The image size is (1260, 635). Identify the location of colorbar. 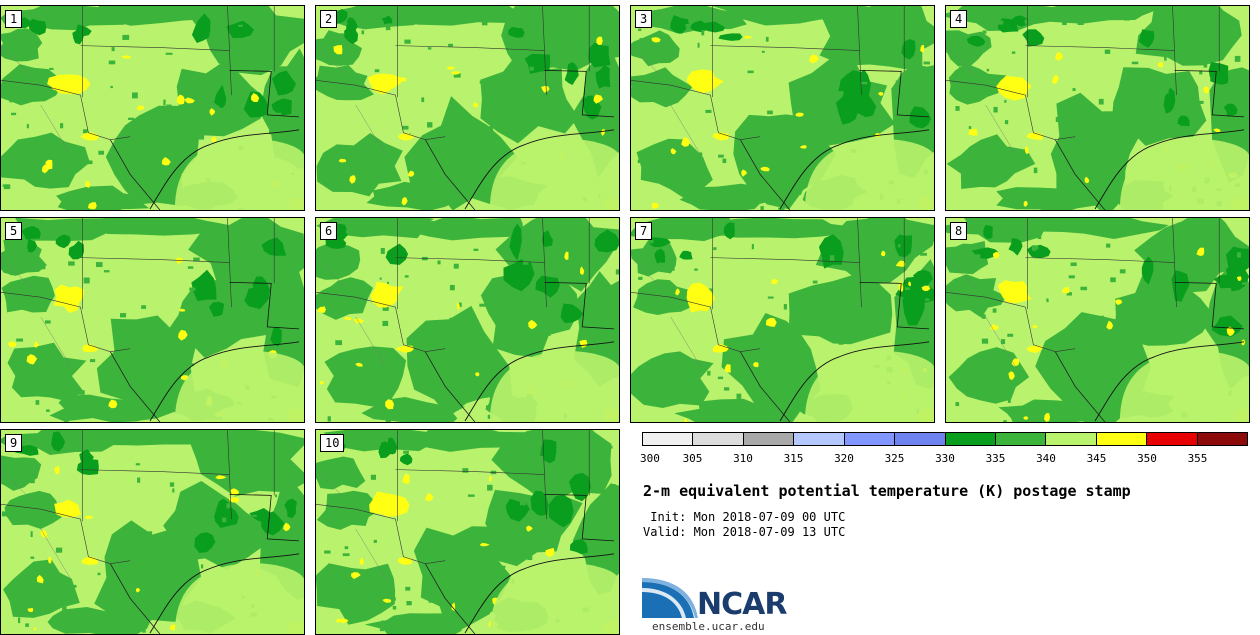
(945, 439).